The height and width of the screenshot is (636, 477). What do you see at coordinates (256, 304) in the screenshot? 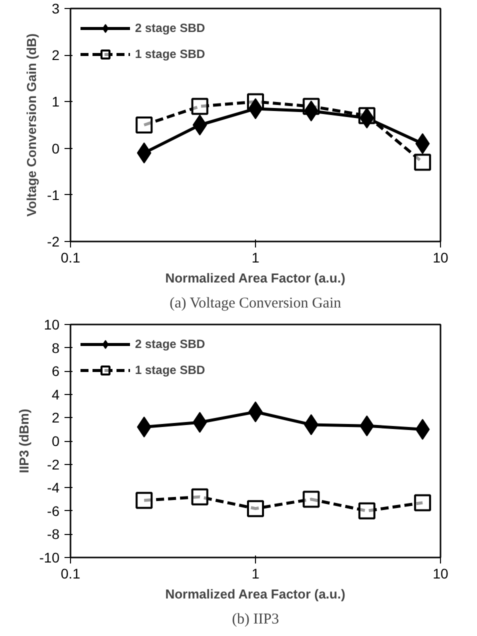
I see `text: (a) Voltage Conversion Gain` at bounding box center [256, 304].